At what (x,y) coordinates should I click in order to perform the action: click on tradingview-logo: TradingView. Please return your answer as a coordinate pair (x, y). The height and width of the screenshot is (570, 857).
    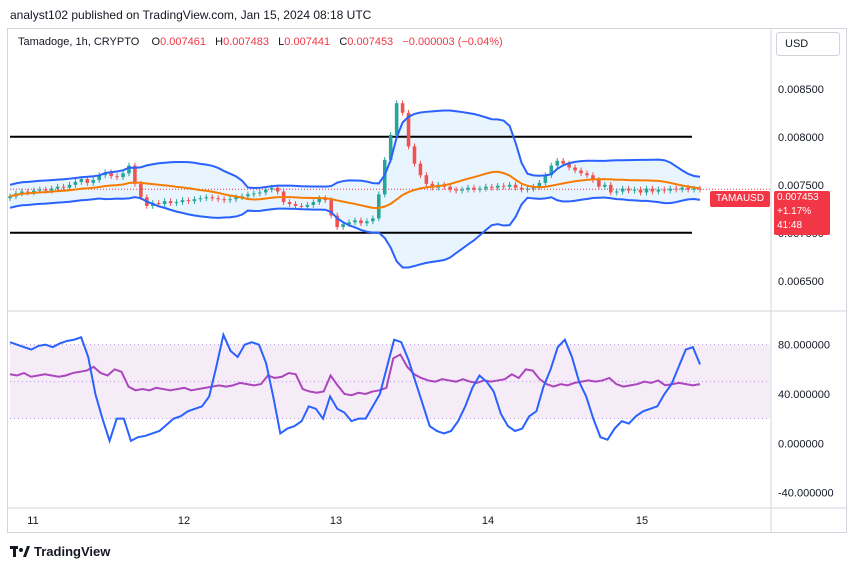
    Looking at the image, I should click on (60, 551).